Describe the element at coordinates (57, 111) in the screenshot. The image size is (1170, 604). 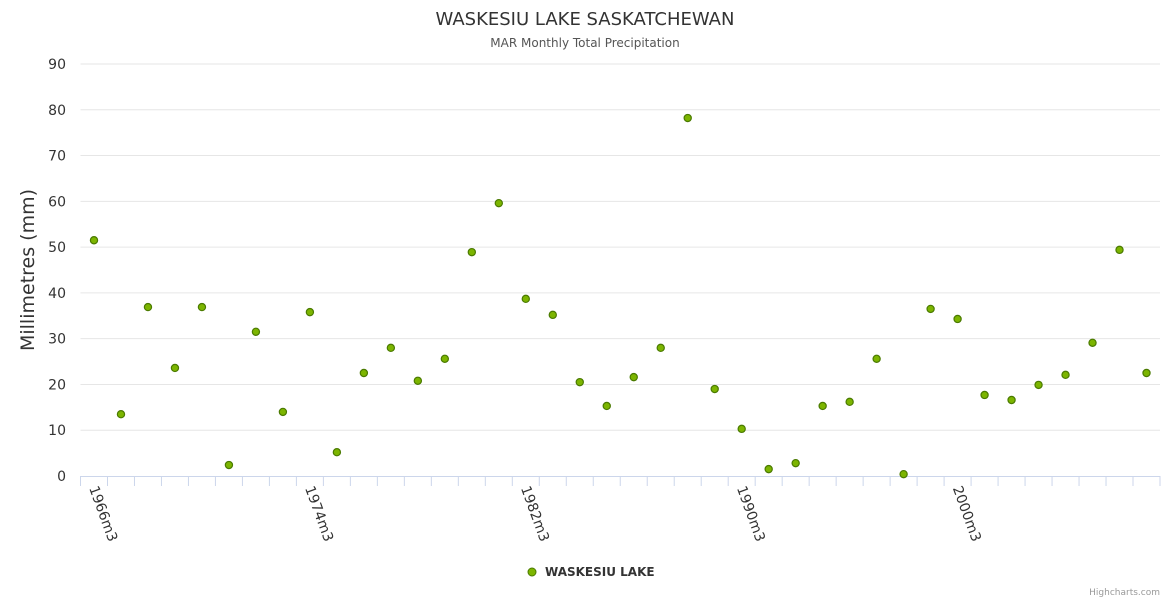
I see `y-tick-label: 80` at that location.